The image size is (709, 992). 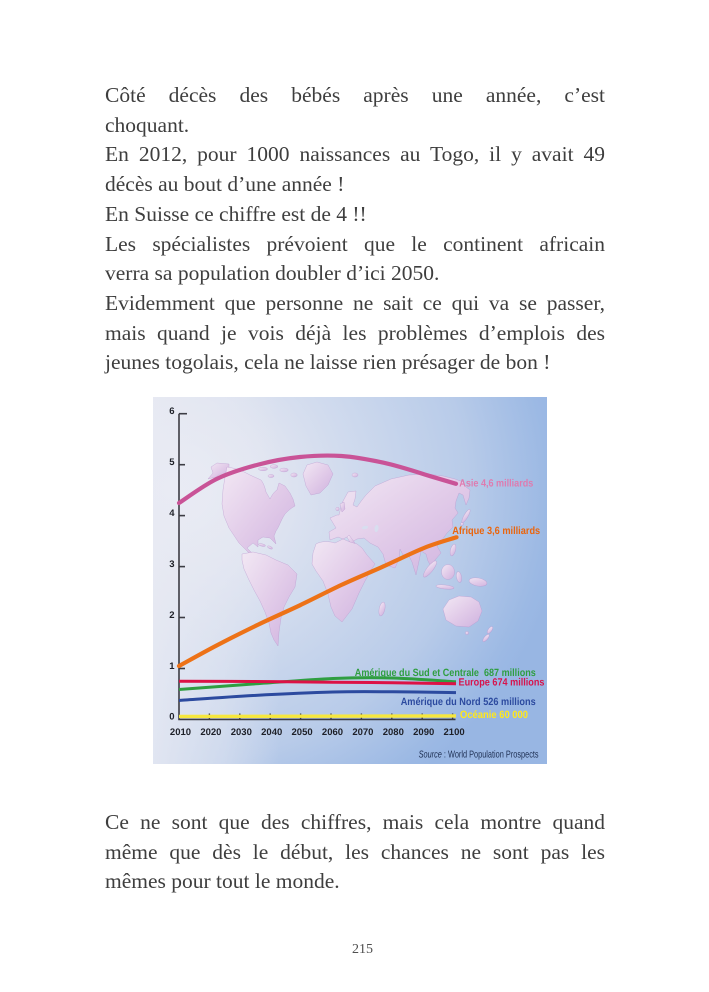 What do you see at coordinates (302, 732) in the screenshot?
I see `svg-text: 2050` at bounding box center [302, 732].